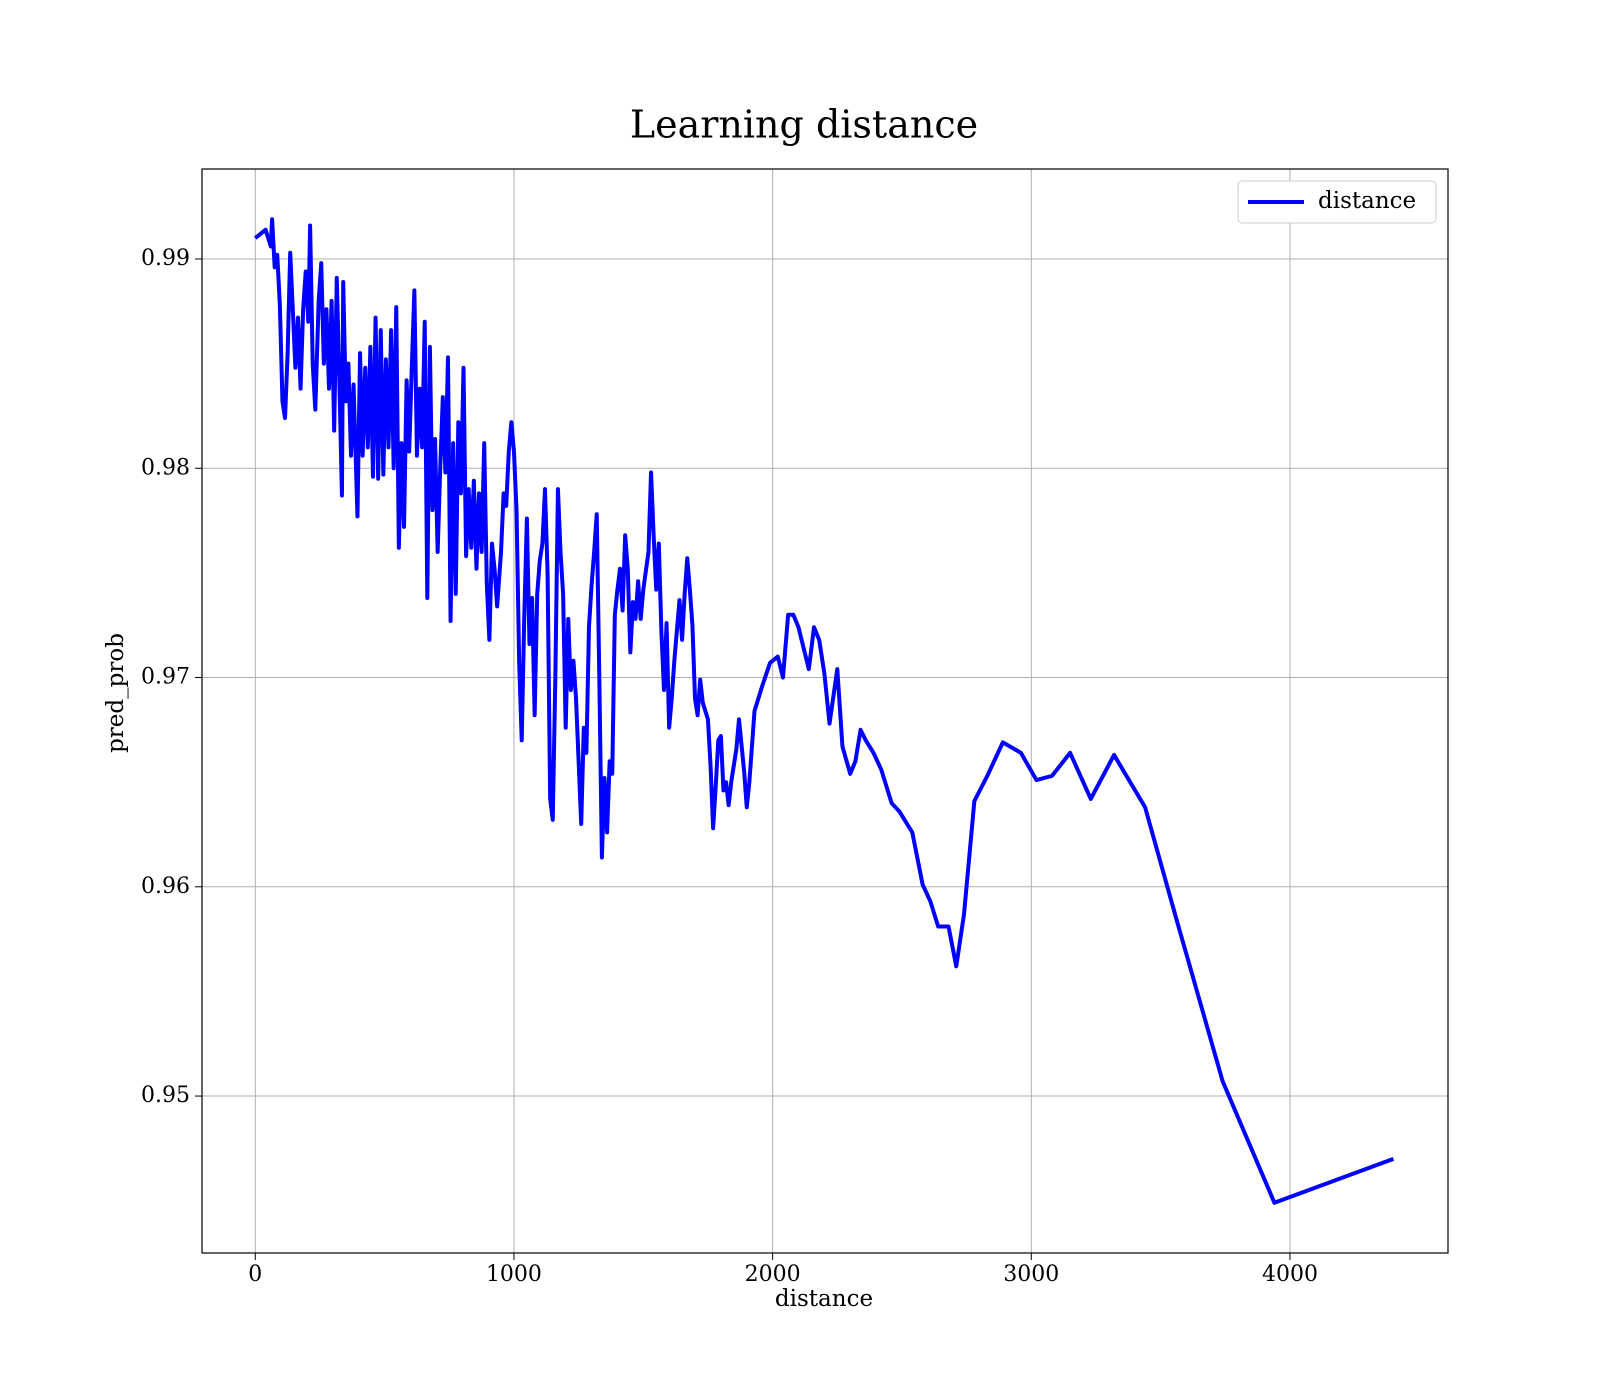  I want to click on y-axis-label: pred_prob, so click(116, 693).